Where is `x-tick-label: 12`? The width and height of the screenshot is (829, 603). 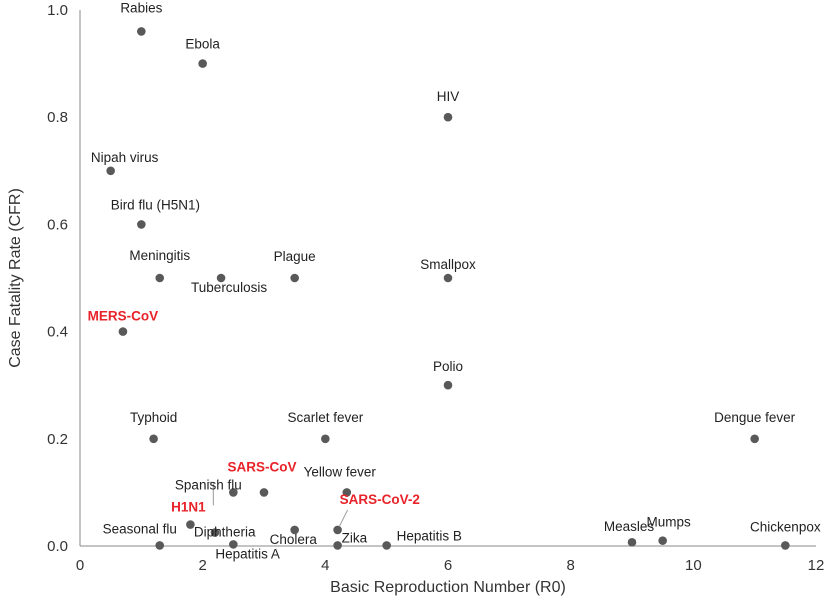 x-tick-label: 12 is located at coordinates (816, 565).